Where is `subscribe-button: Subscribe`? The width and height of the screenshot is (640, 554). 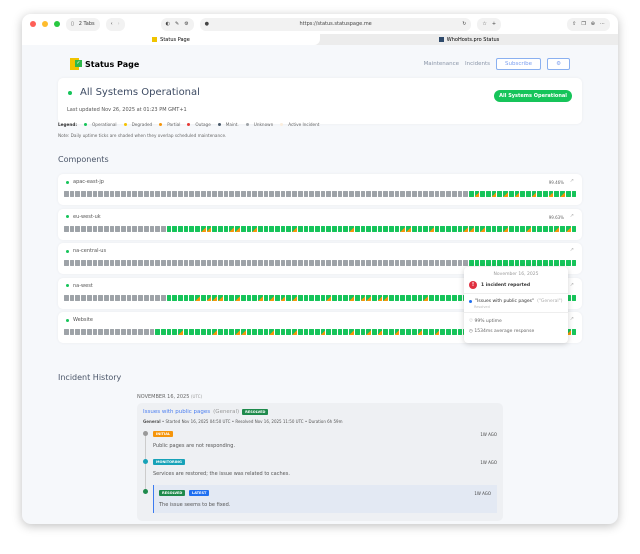
subscribe-button: Subscribe is located at coordinates (519, 64).